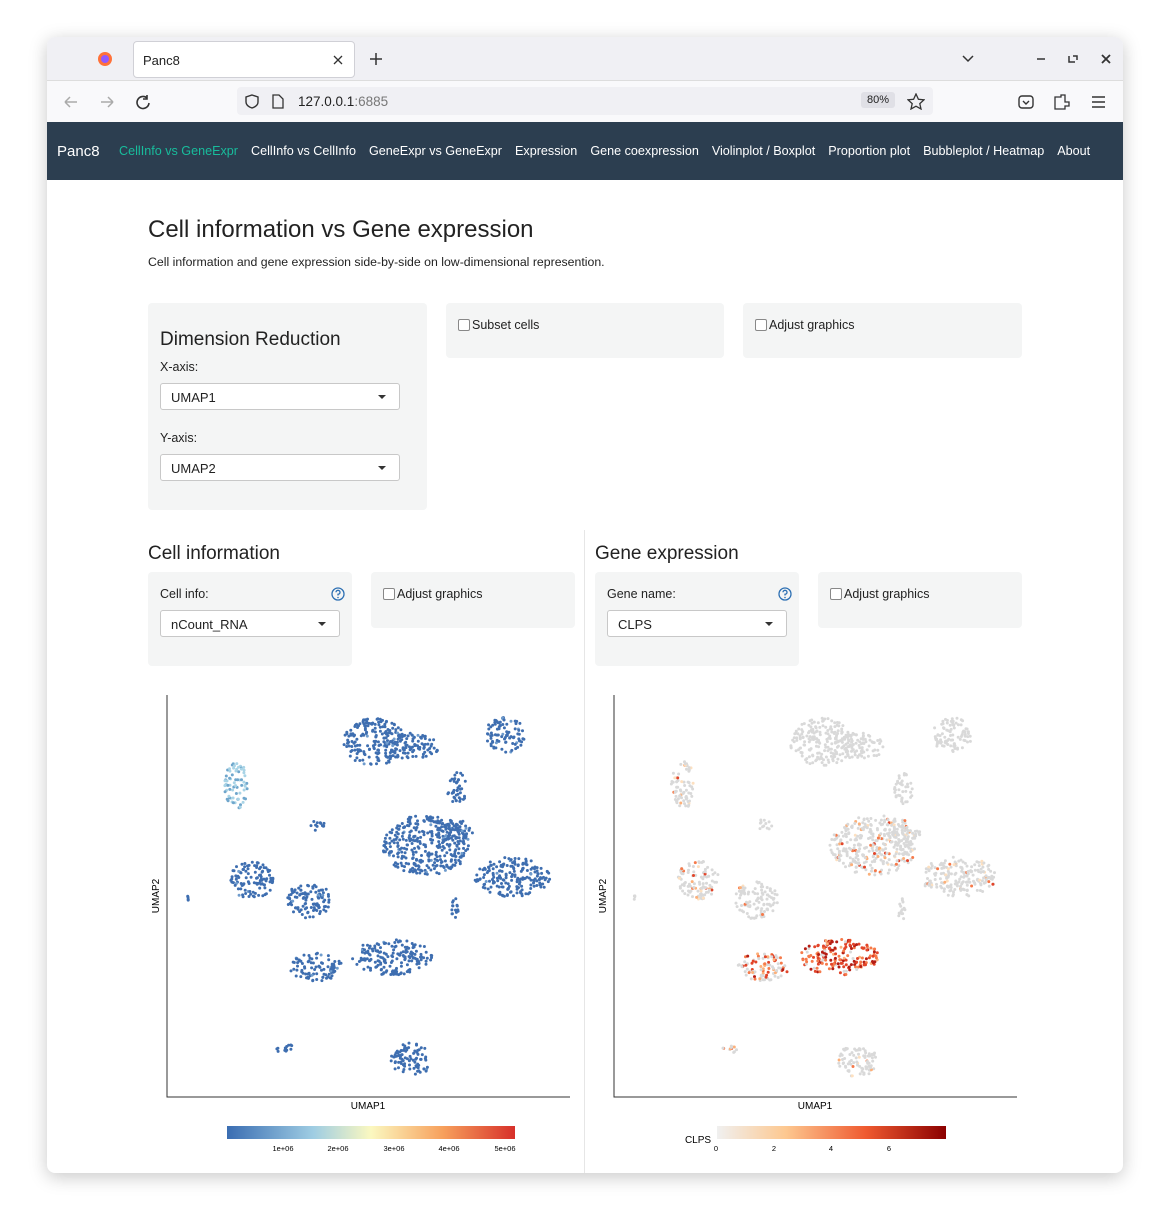 This screenshot has height=1231, width=1170. What do you see at coordinates (1063, 102) in the screenshot?
I see `toolbar-icons` at bounding box center [1063, 102].